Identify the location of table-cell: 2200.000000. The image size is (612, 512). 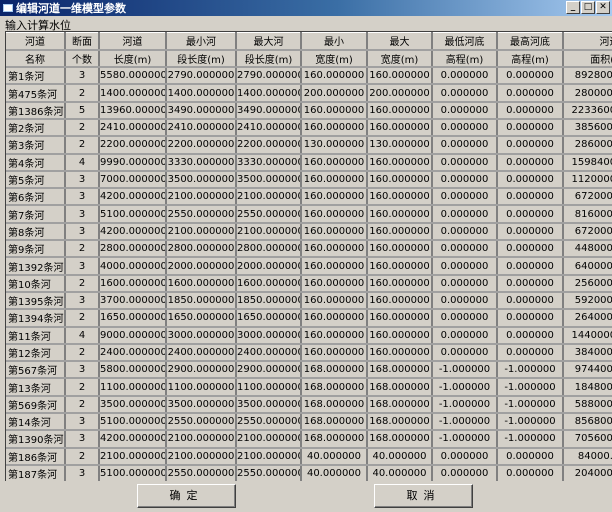
(201, 145).